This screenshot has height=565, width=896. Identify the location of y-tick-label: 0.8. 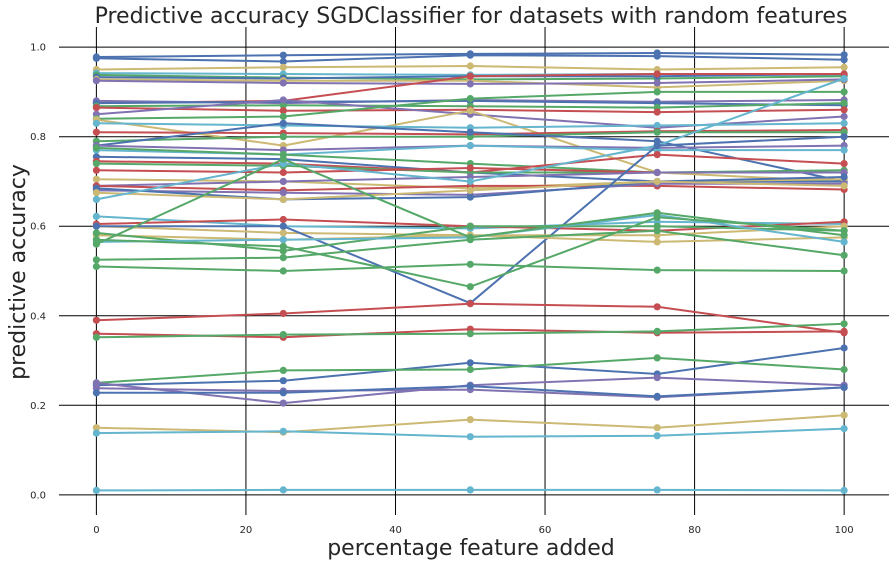
(38, 137).